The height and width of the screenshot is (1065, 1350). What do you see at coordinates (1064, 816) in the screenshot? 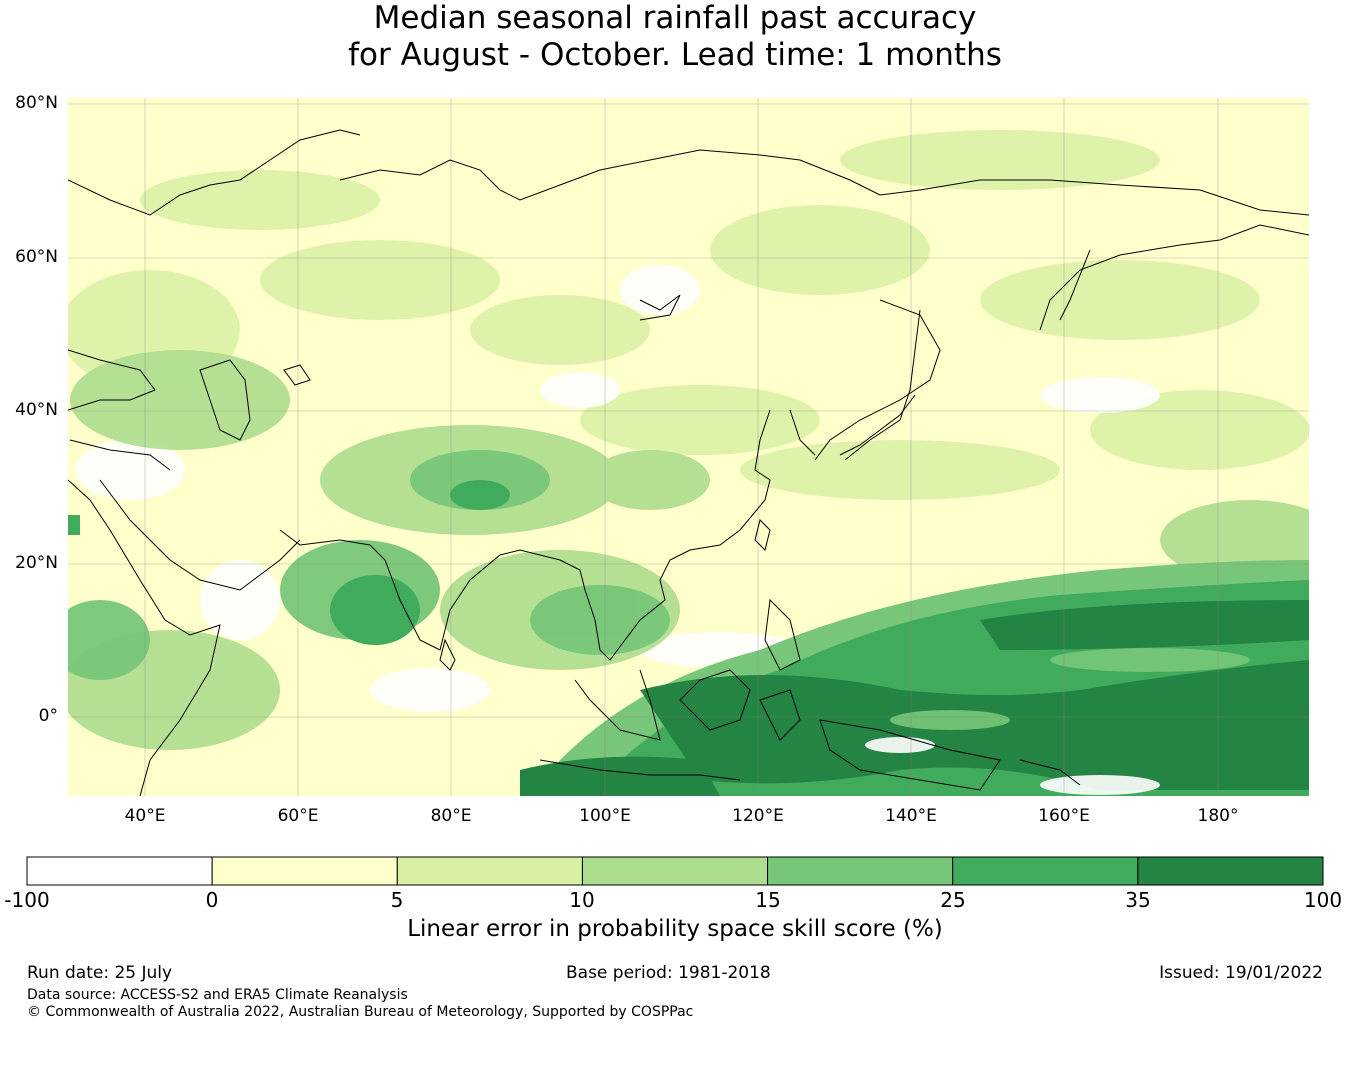
I see `lon-label-160e: 160°E` at bounding box center [1064, 816].